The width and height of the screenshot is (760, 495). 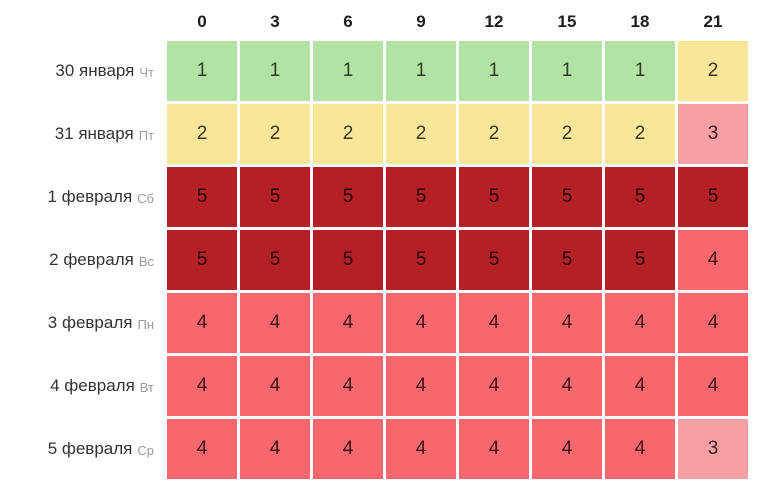 I want to click on hour-header-label: 9, so click(x=421, y=21).